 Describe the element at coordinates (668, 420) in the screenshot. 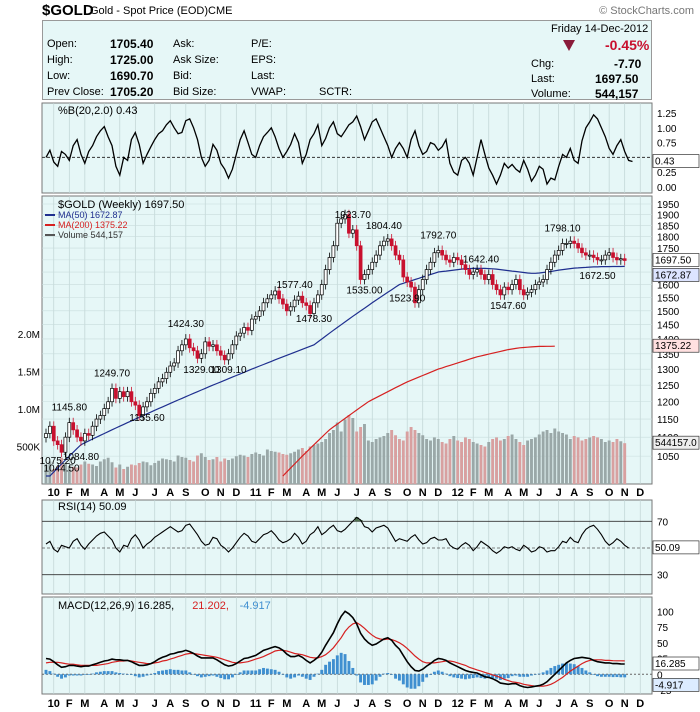

I see `price-tick-label: 1150` at that location.